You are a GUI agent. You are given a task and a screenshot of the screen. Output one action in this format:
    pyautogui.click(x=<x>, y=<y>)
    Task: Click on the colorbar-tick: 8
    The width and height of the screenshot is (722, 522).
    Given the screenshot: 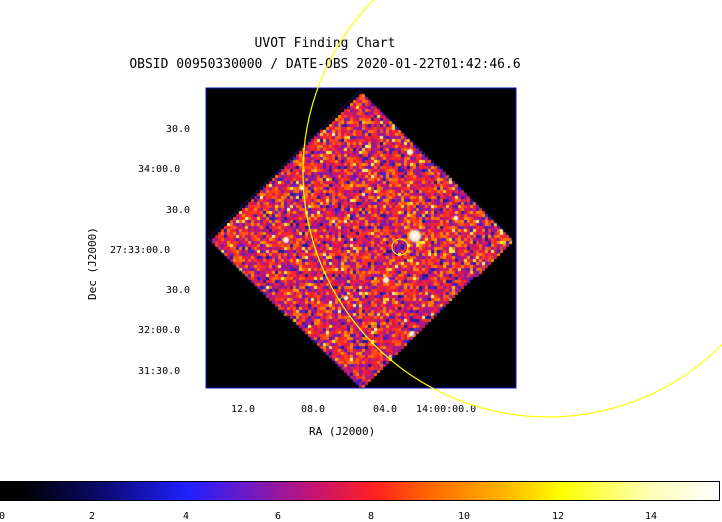 What is the action you would take?
    pyautogui.click(x=371, y=516)
    